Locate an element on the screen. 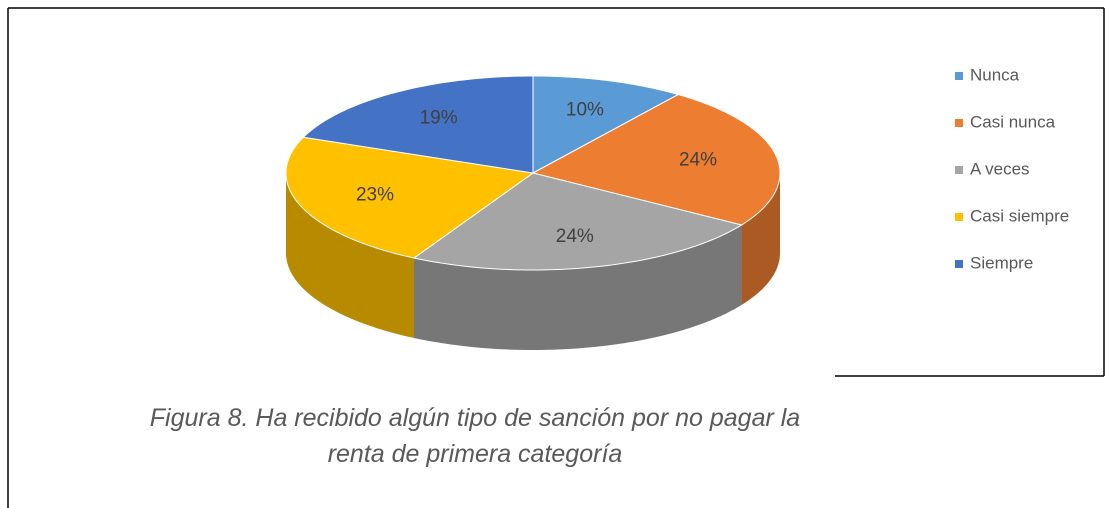 The width and height of the screenshot is (1112, 508). legend-label: Siempre is located at coordinates (1001, 262).